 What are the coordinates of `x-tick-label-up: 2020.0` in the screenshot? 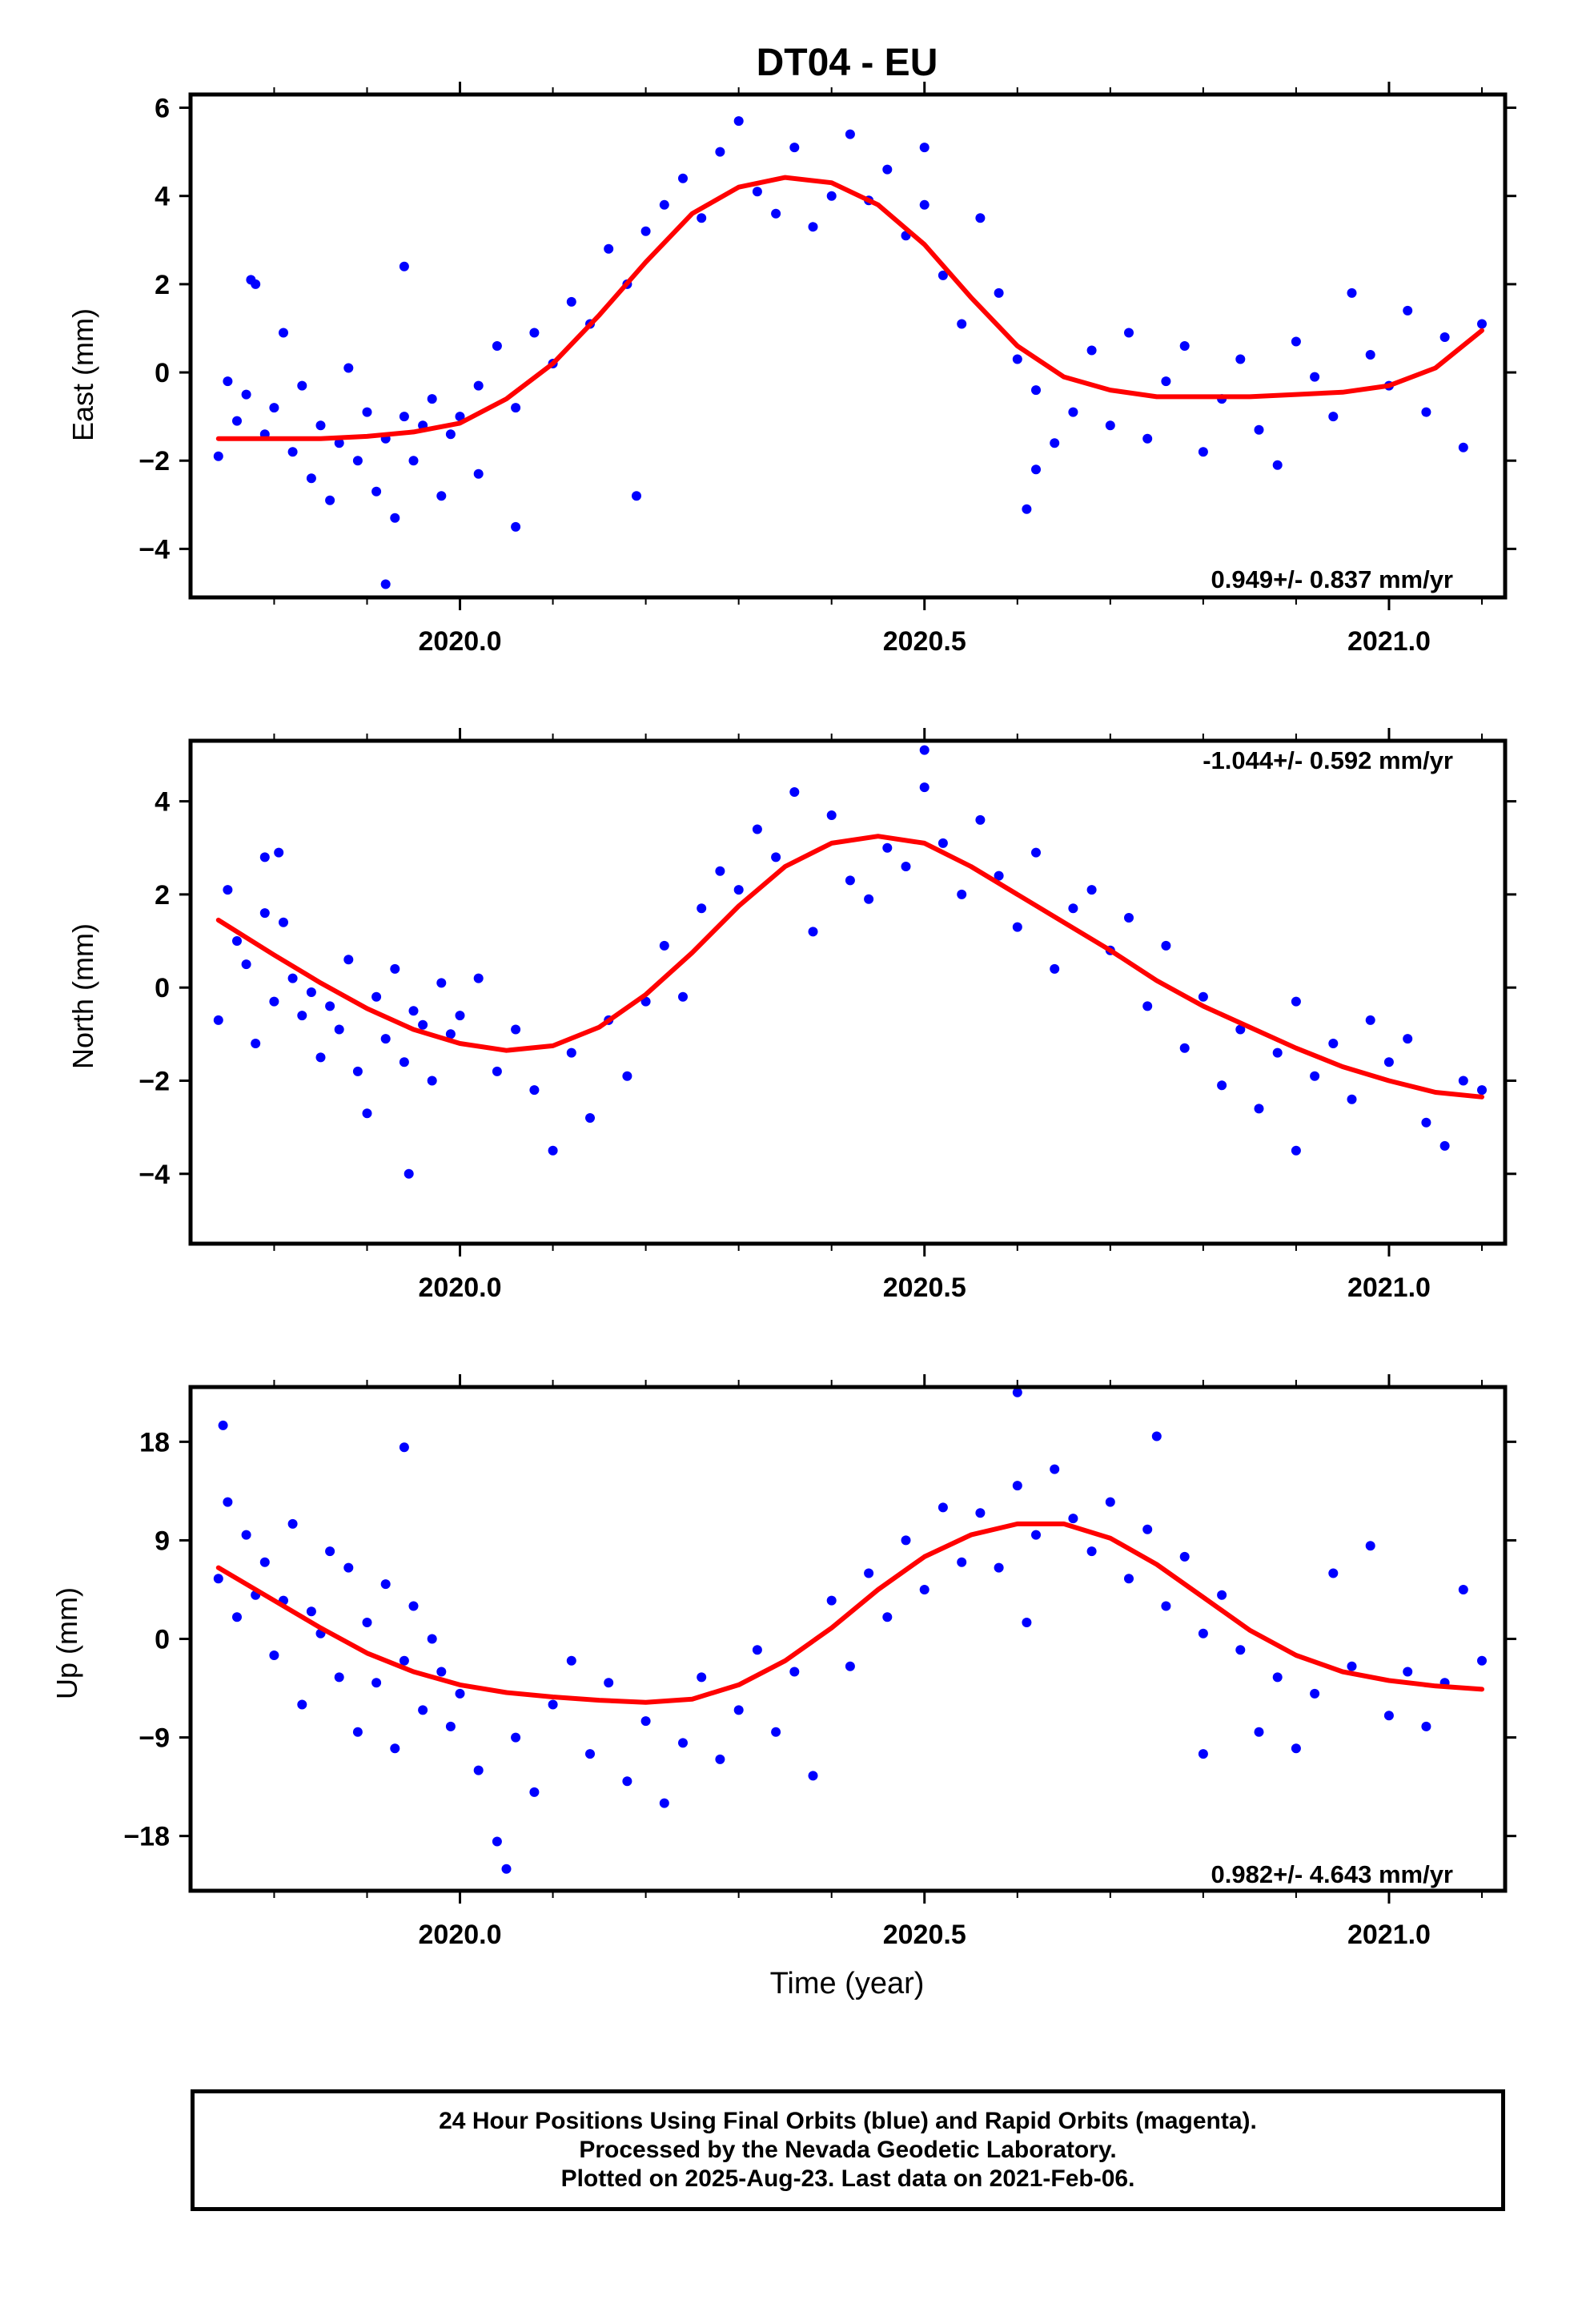 It's located at (460, 1935).